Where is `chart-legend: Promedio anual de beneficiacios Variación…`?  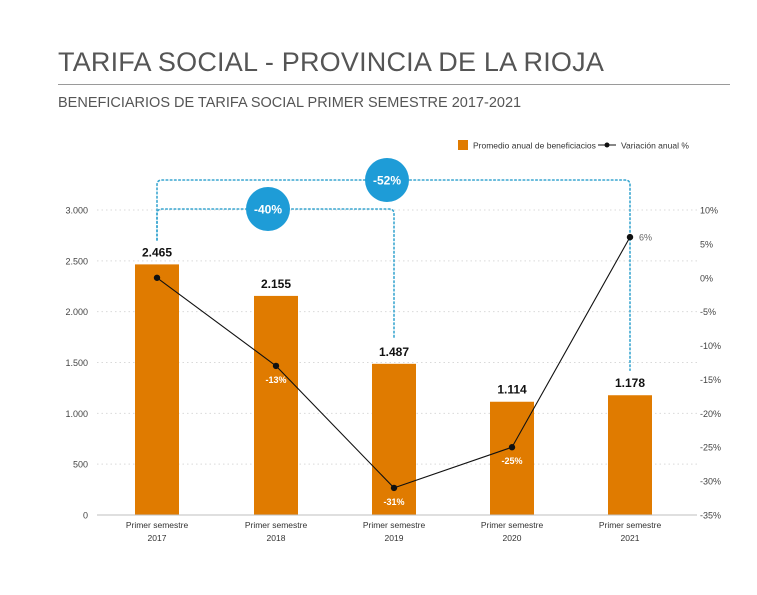 chart-legend: Promedio anual de beneficiacios Variación… is located at coordinates (573, 145).